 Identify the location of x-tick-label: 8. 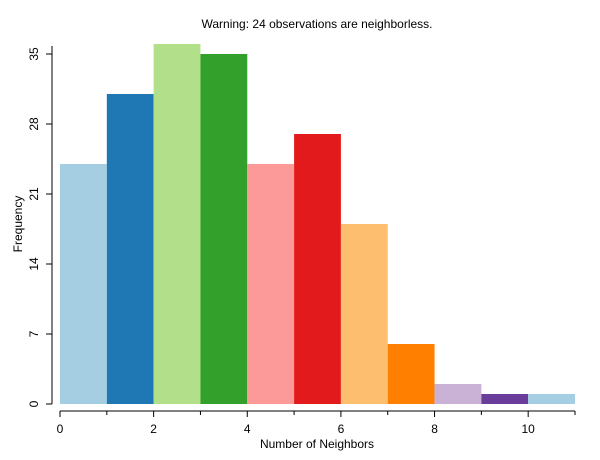
(434, 429).